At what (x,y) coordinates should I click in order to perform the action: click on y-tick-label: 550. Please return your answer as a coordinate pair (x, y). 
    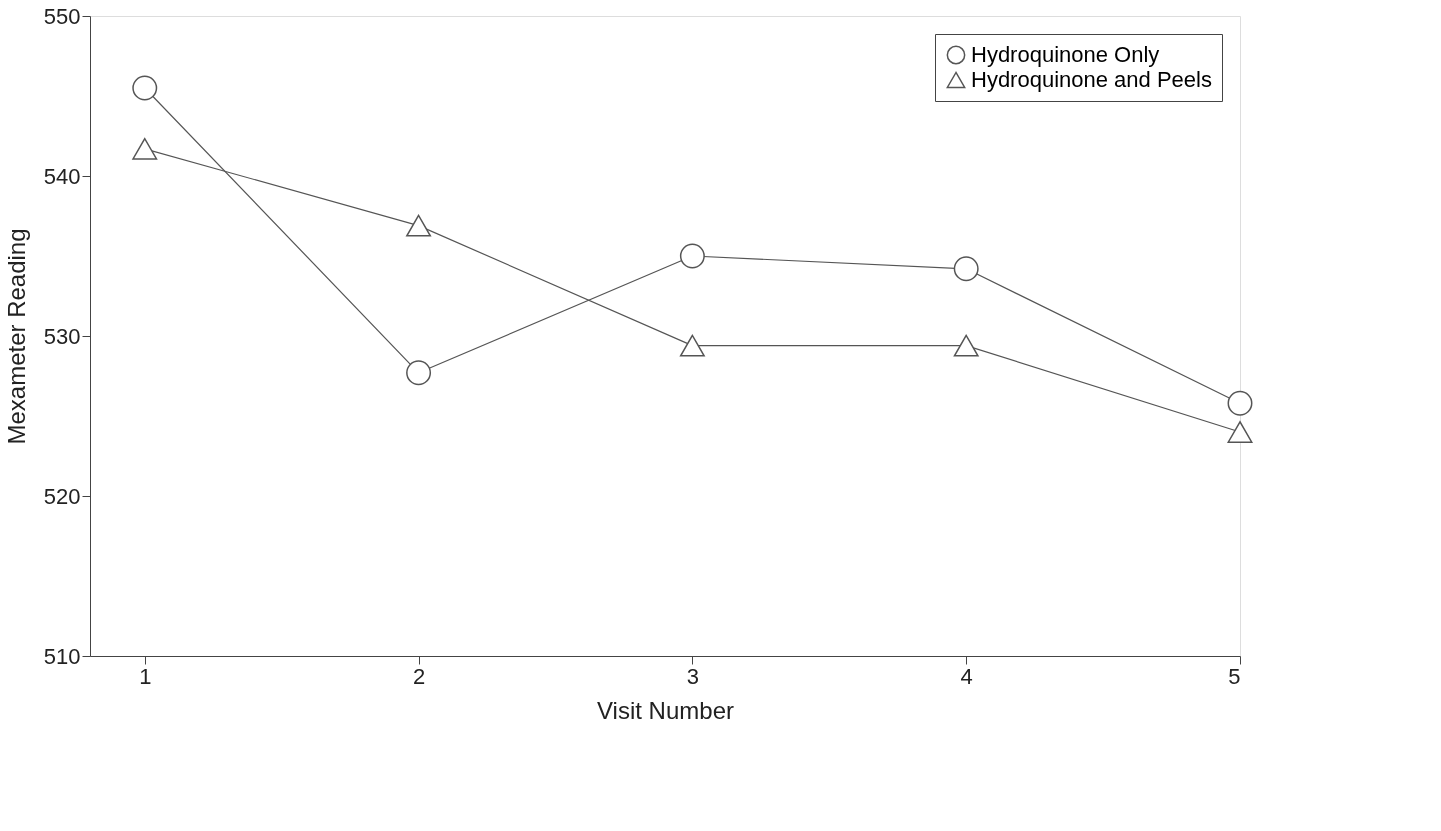
    Looking at the image, I should click on (62, 16).